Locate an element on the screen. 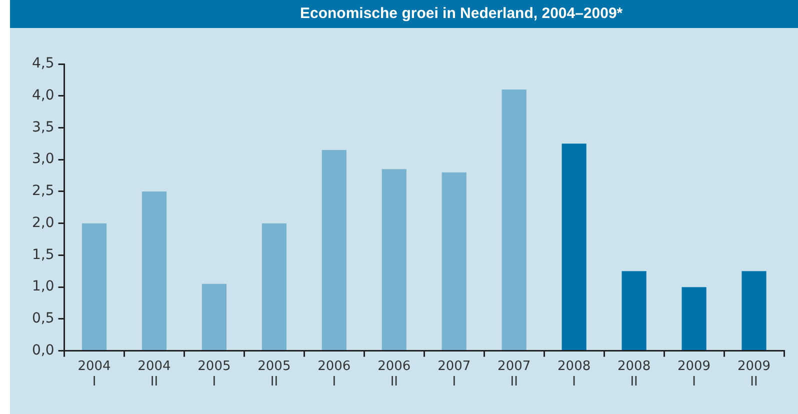  x-tick-label: 2009 II is located at coordinates (754, 374).